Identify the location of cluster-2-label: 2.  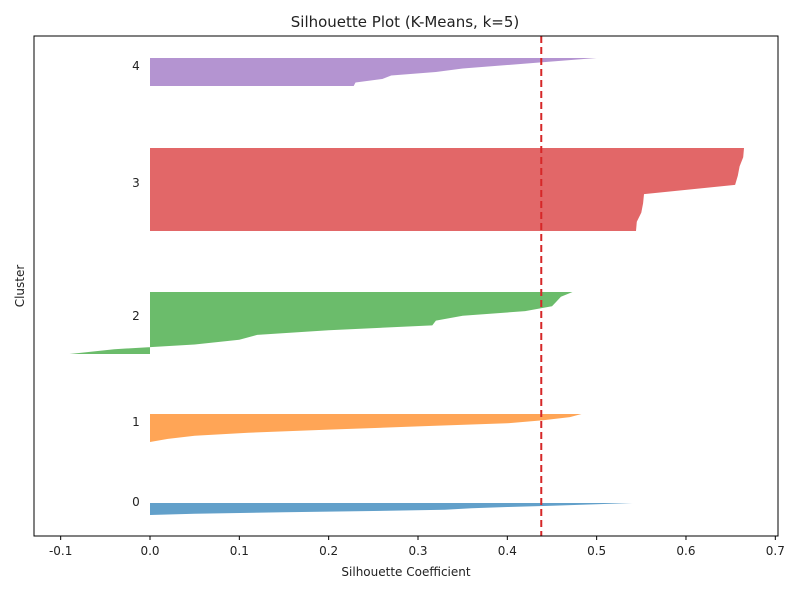
(136, 316).